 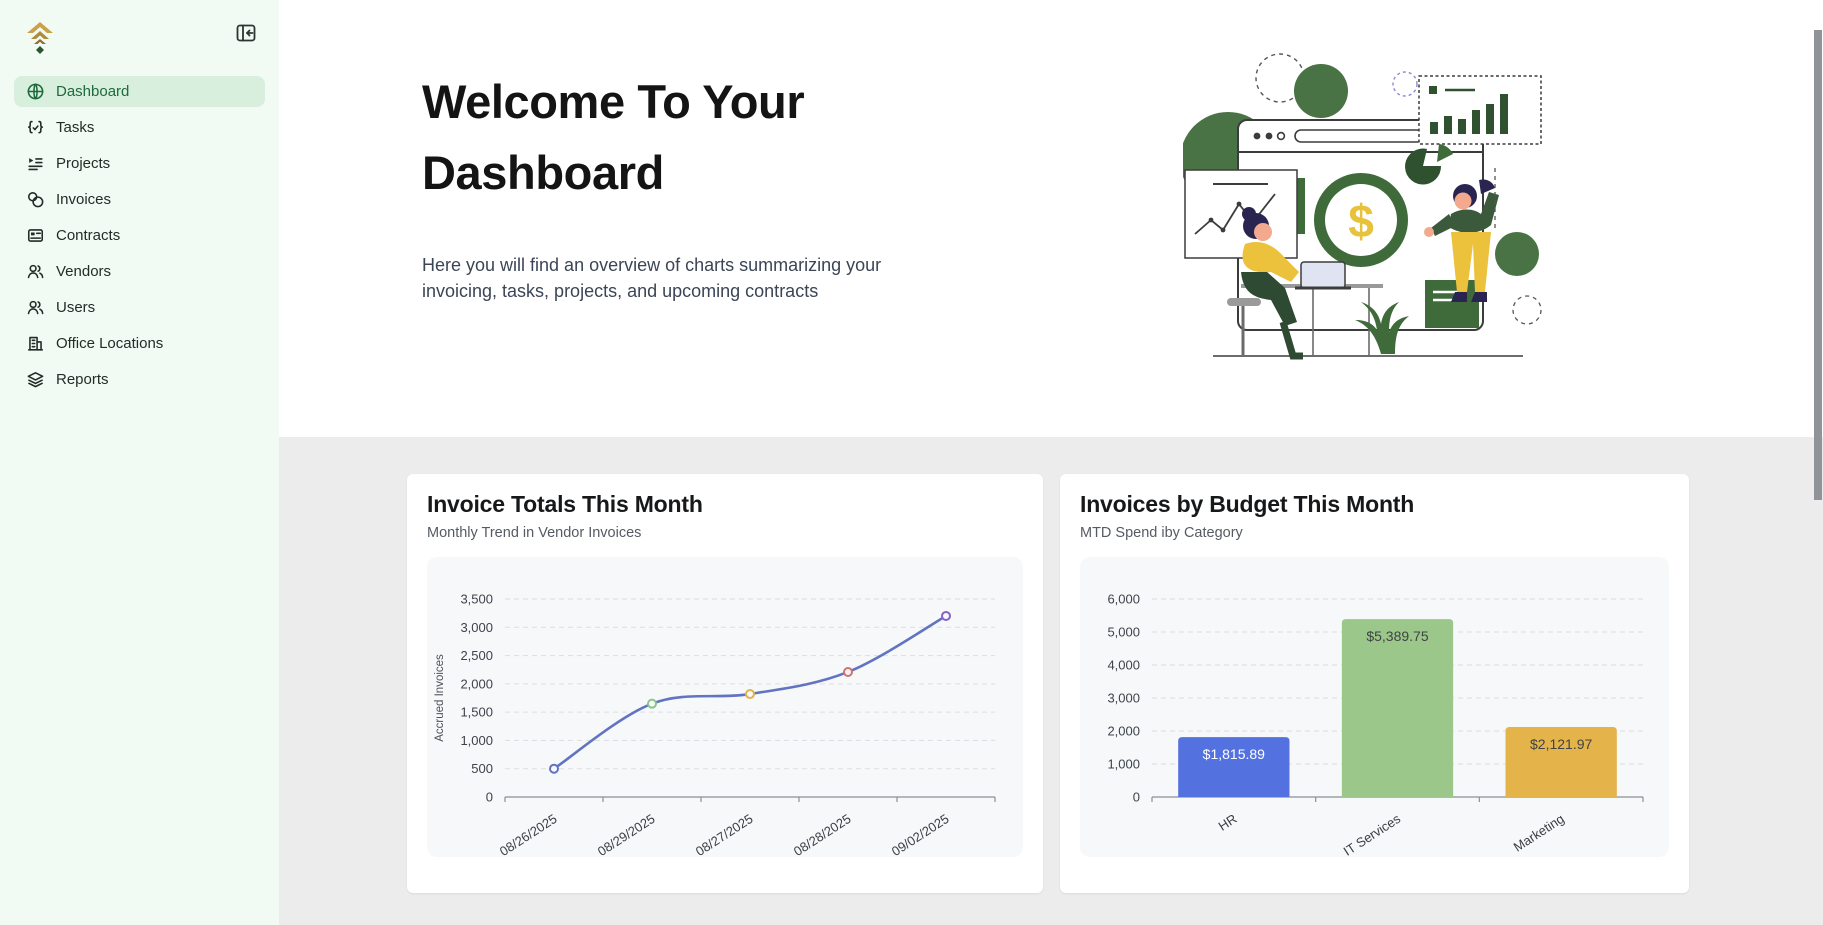 What do you see at coordinates (35, 163) in the screenshot?
I see `list-play-icon` at bounding box center [35, 163].